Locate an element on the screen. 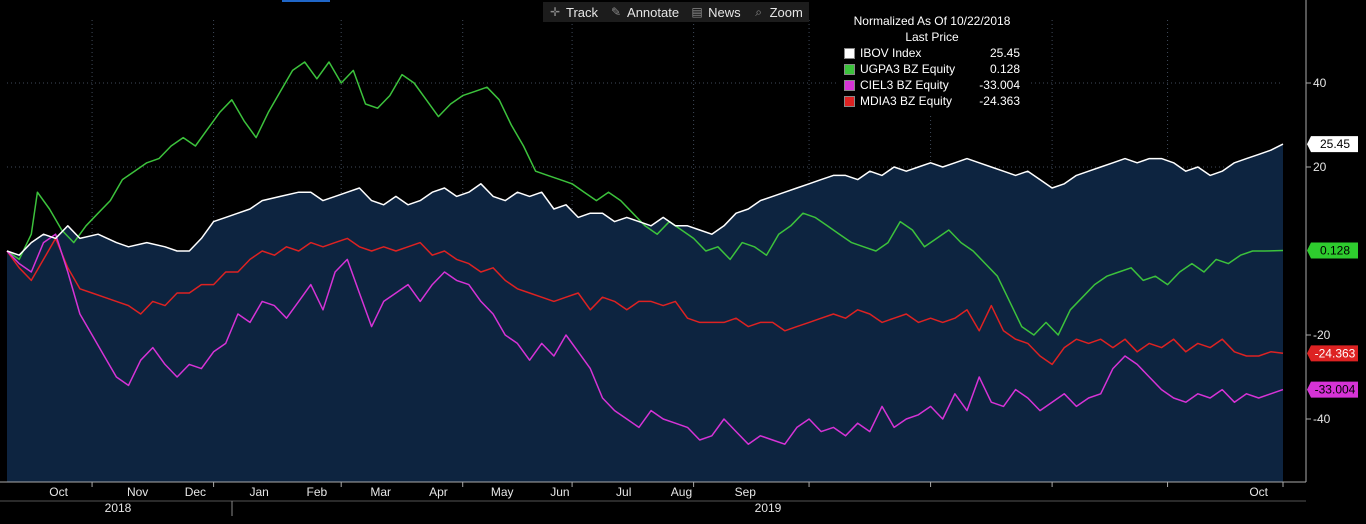  legend-title: Normalized As Of 10/22/2018 is located at coordinates (932, 21).